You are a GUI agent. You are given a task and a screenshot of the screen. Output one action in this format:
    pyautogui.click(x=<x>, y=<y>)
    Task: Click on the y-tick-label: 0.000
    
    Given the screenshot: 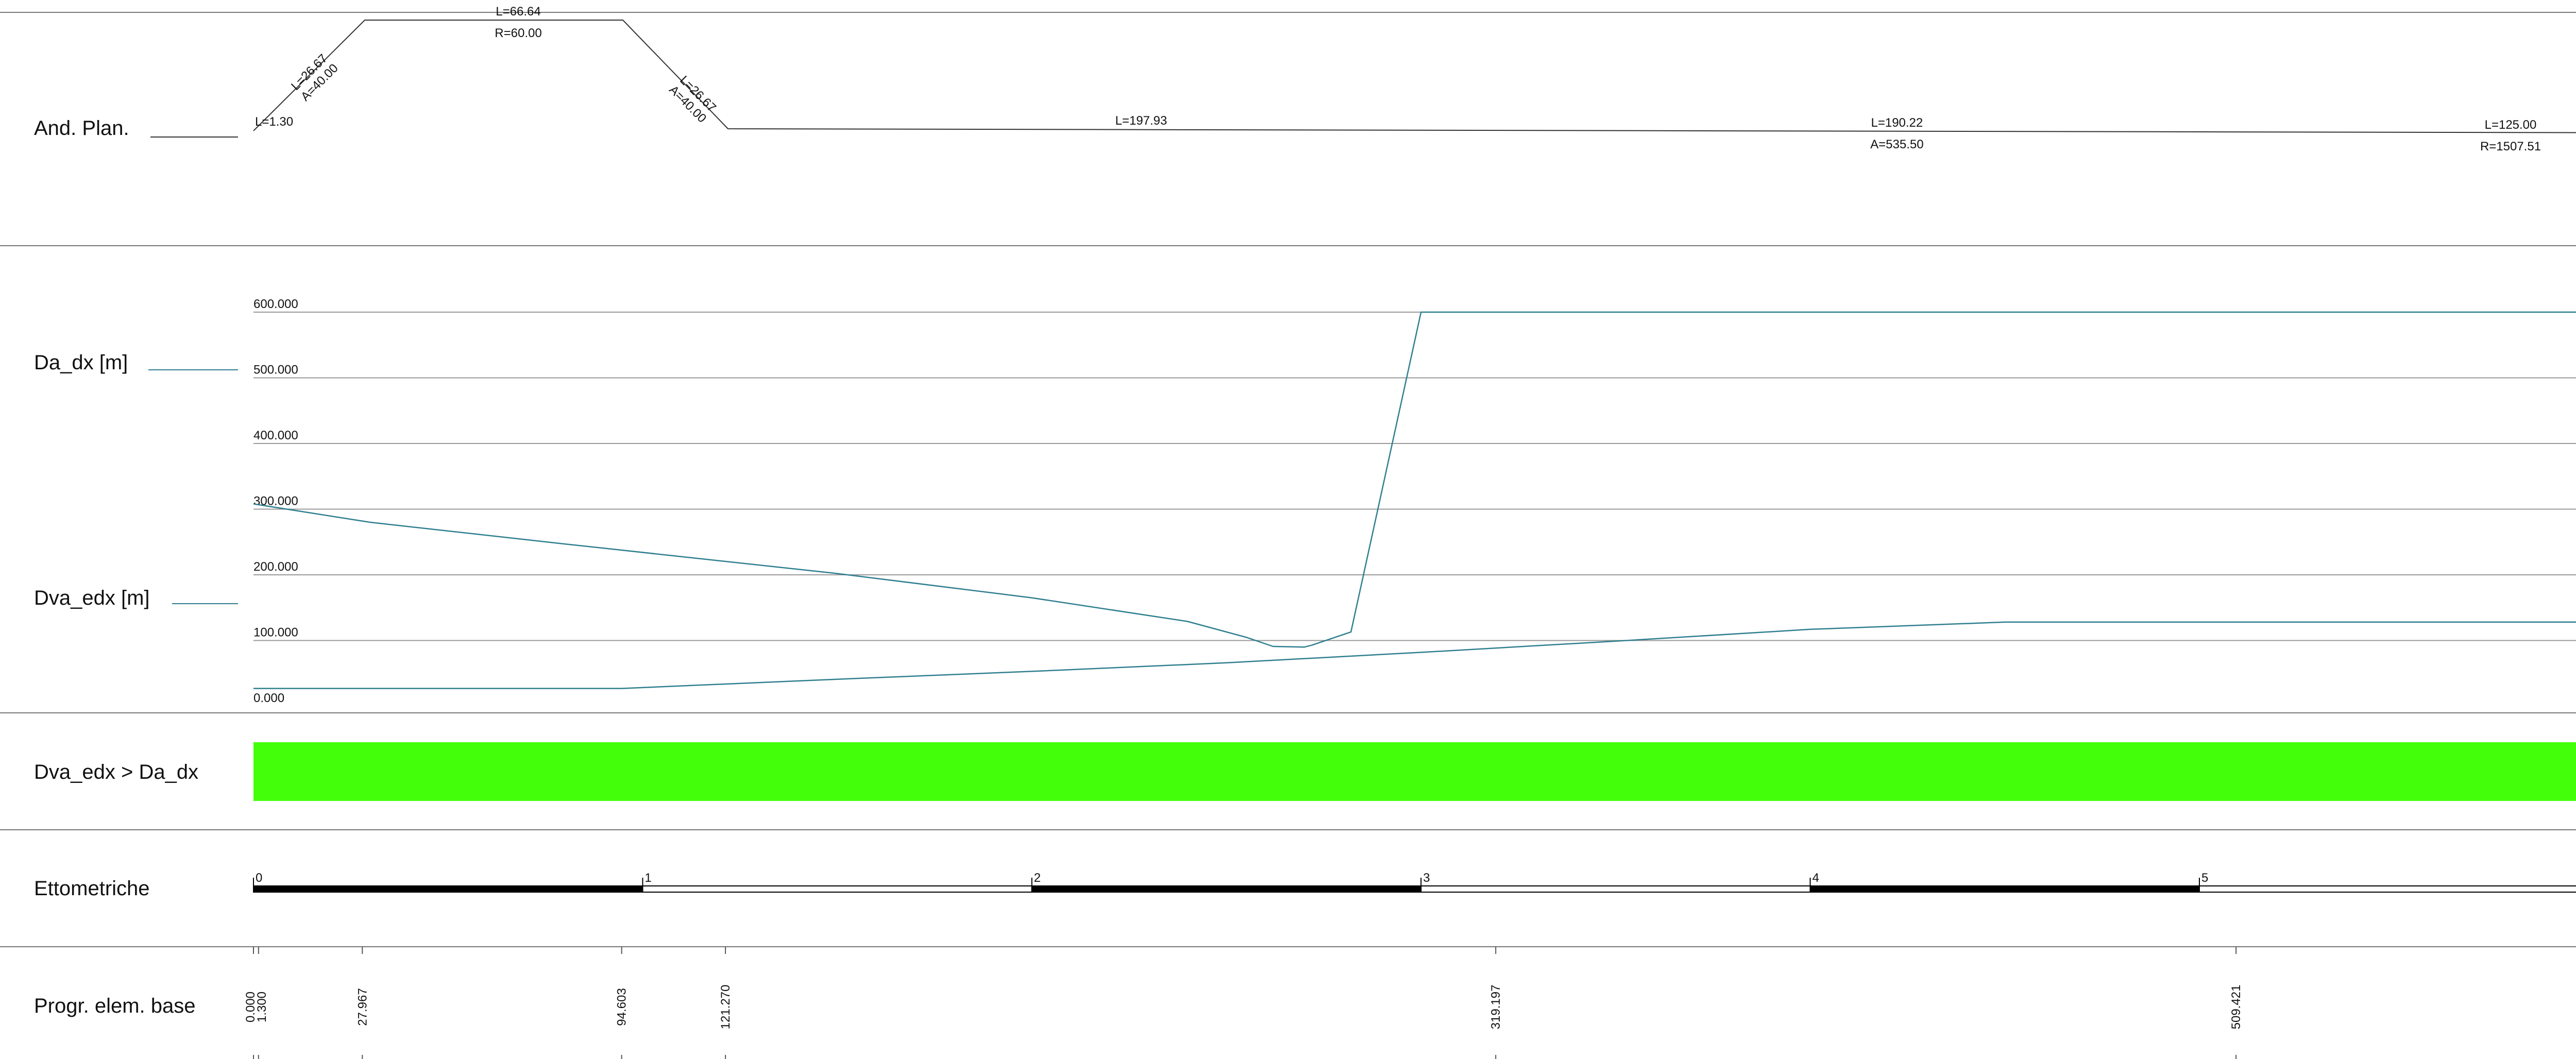 What is the action you would take?
    pyautogui.click(x=268, y=698)
    